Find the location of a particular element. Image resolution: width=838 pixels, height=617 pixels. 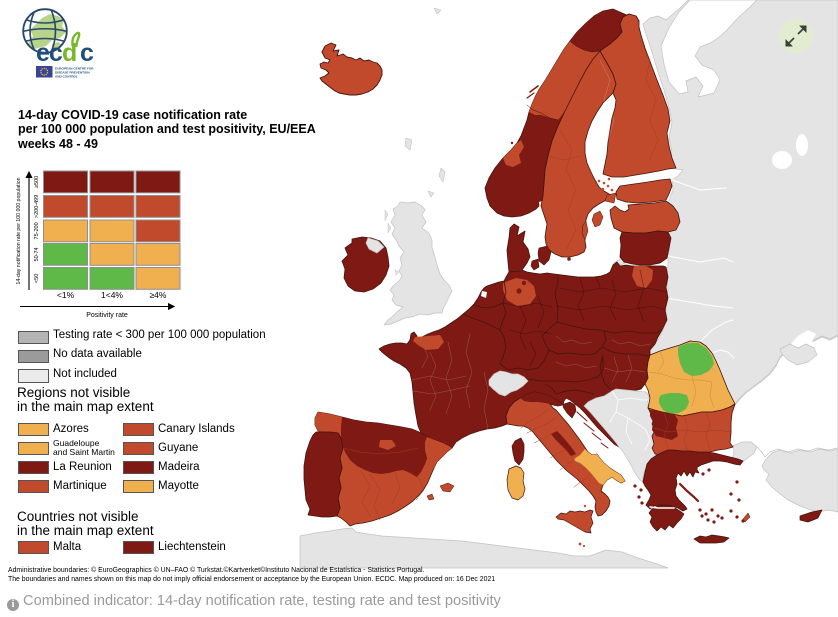

svg-text: c is located at coordinates (87, 53).